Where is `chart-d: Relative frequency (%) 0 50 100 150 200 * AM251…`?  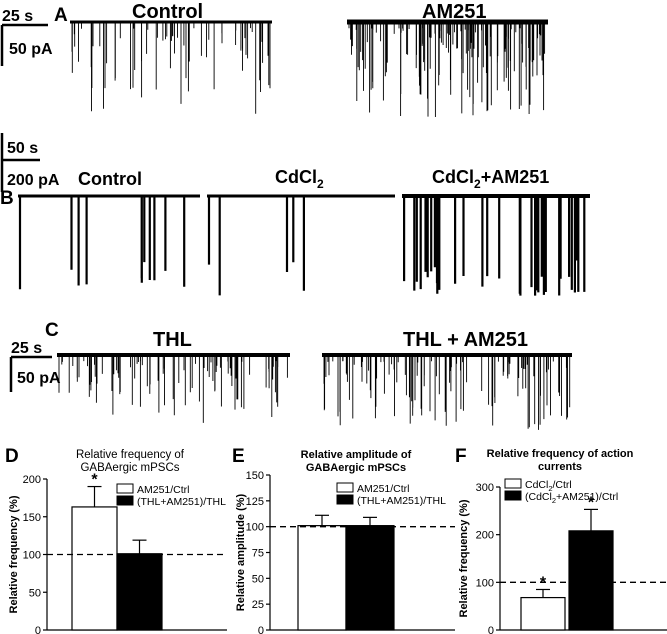 chart-d: Relative frequency (%) 0 50 100 150 200 * AM251… is located at coordinates (117, 553).